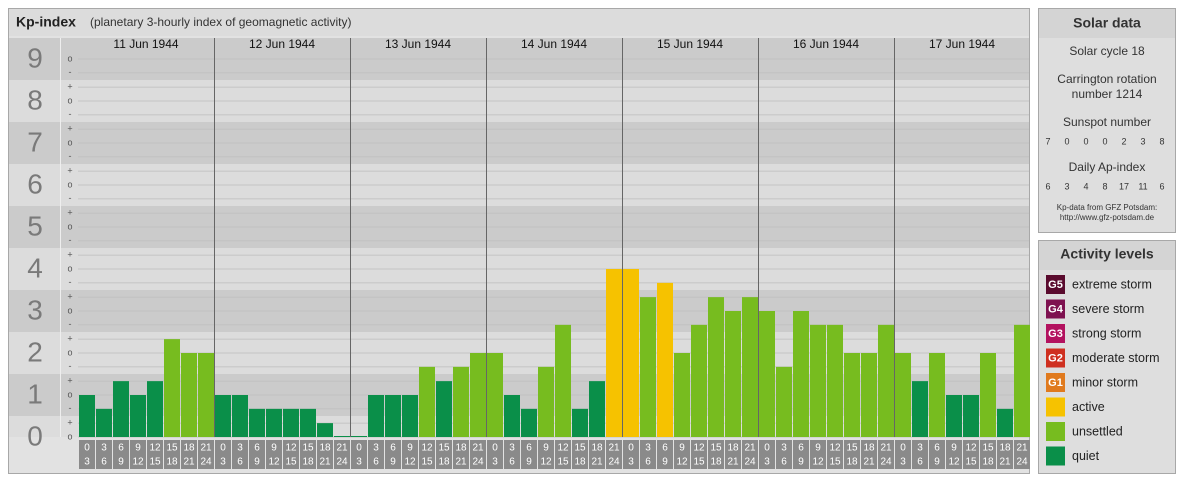 The width and height of the screenshot is (1184, 480). What do you see at coordinates (291, 462) in the screenshot?
I see `hour-end: 15` at bounding box center [291, 462].